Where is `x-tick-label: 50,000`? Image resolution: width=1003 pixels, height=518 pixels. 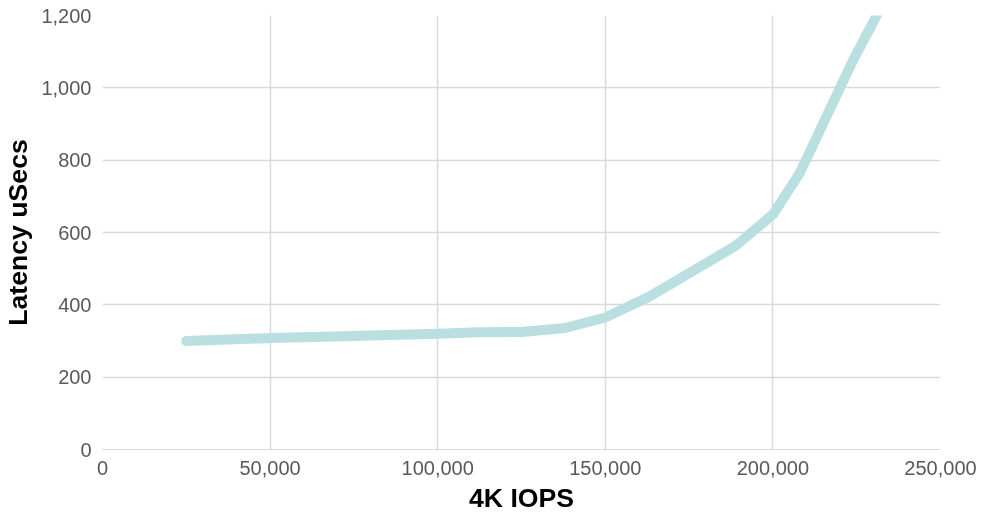
x-tick-label: 50,000 is located at coordinates (270, 467).